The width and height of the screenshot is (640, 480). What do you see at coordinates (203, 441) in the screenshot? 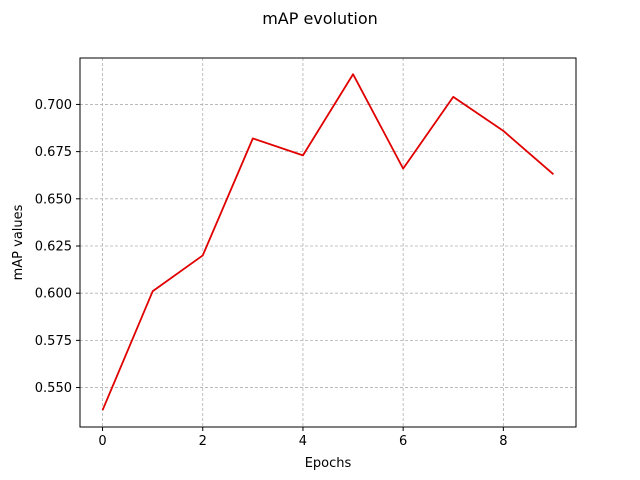
I see `x-tick-label: 2` at bounding box center [203, 441].